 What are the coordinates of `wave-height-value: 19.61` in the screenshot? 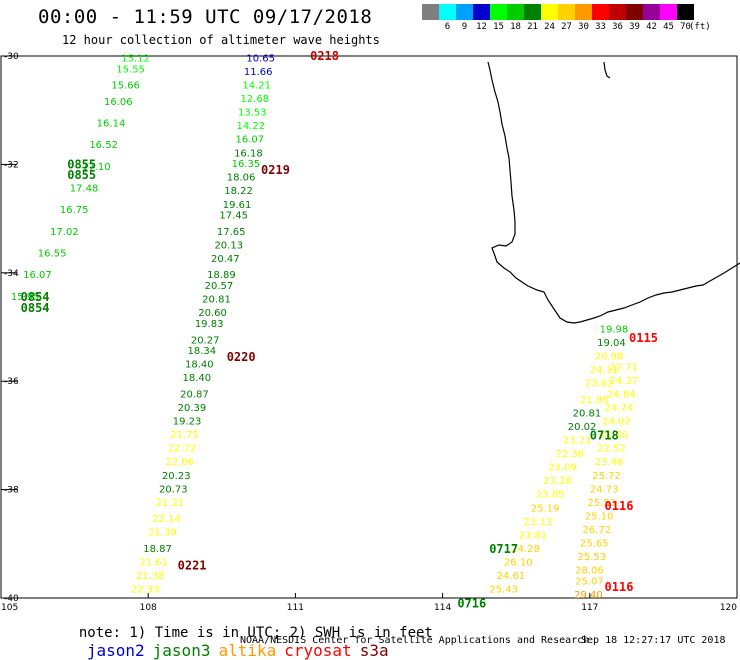 It's located at (237, 205).